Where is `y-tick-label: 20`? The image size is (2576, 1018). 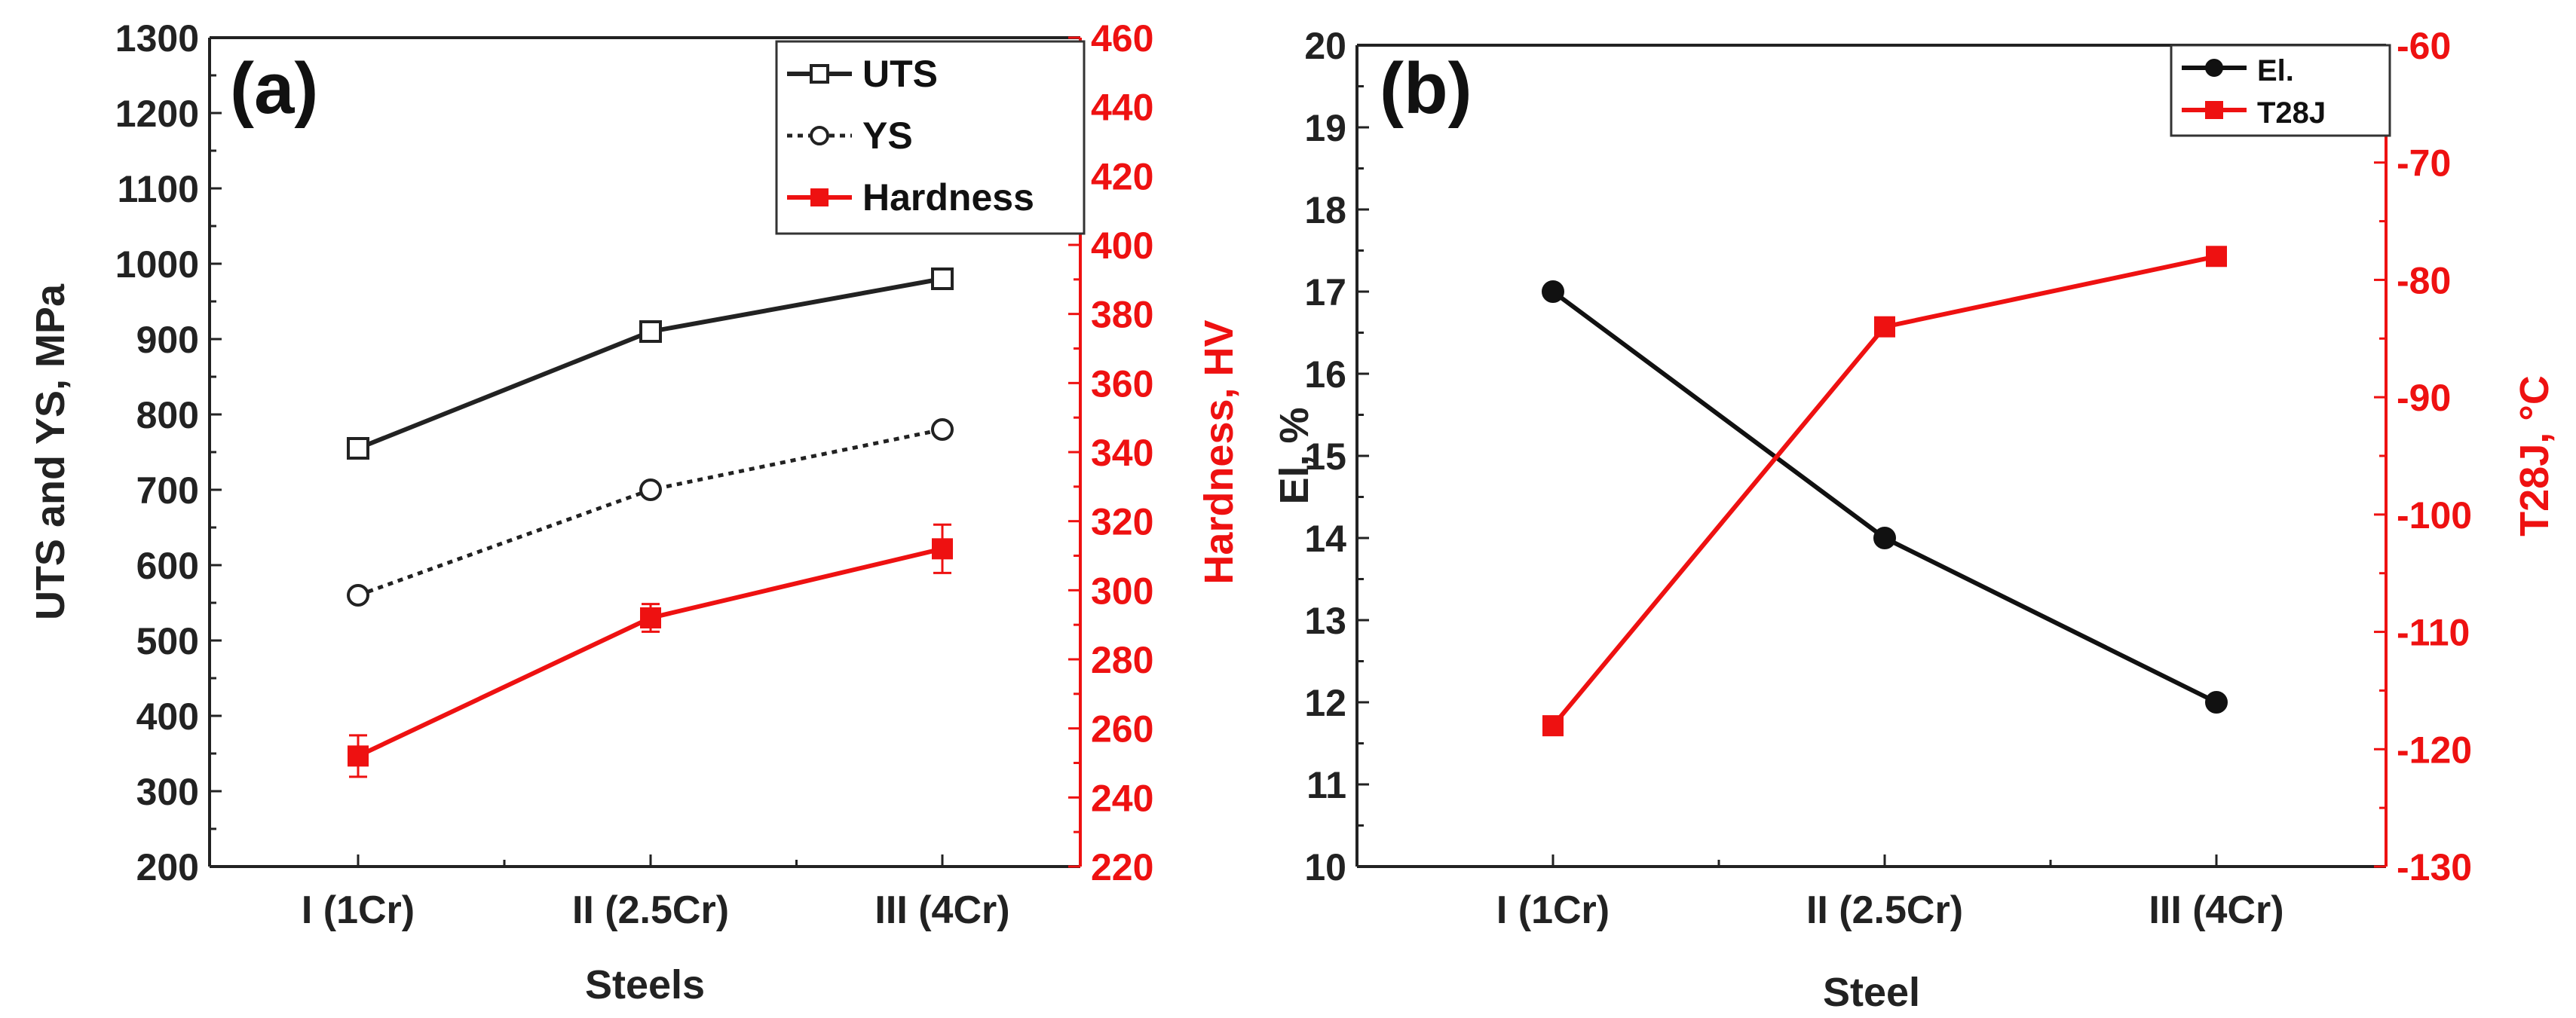
y-tick-label: 20 is located at coordinates (1325, 46).